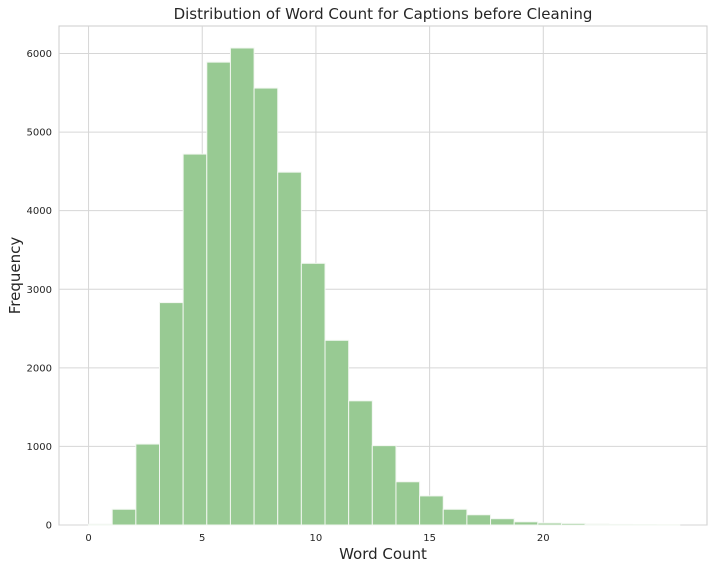 The image size is (712, 568). Describe the element at coordinates (39, 447) in the screenshot. I see `y-tick-label: 1000` at that location.